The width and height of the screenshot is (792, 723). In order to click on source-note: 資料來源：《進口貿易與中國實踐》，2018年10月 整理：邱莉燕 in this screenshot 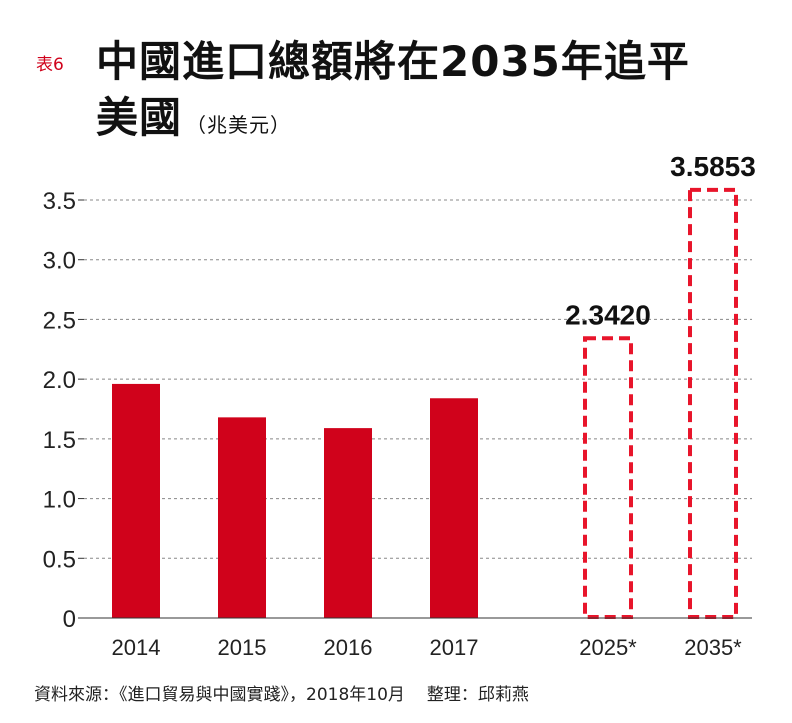, I will do `click(281, 692)`.